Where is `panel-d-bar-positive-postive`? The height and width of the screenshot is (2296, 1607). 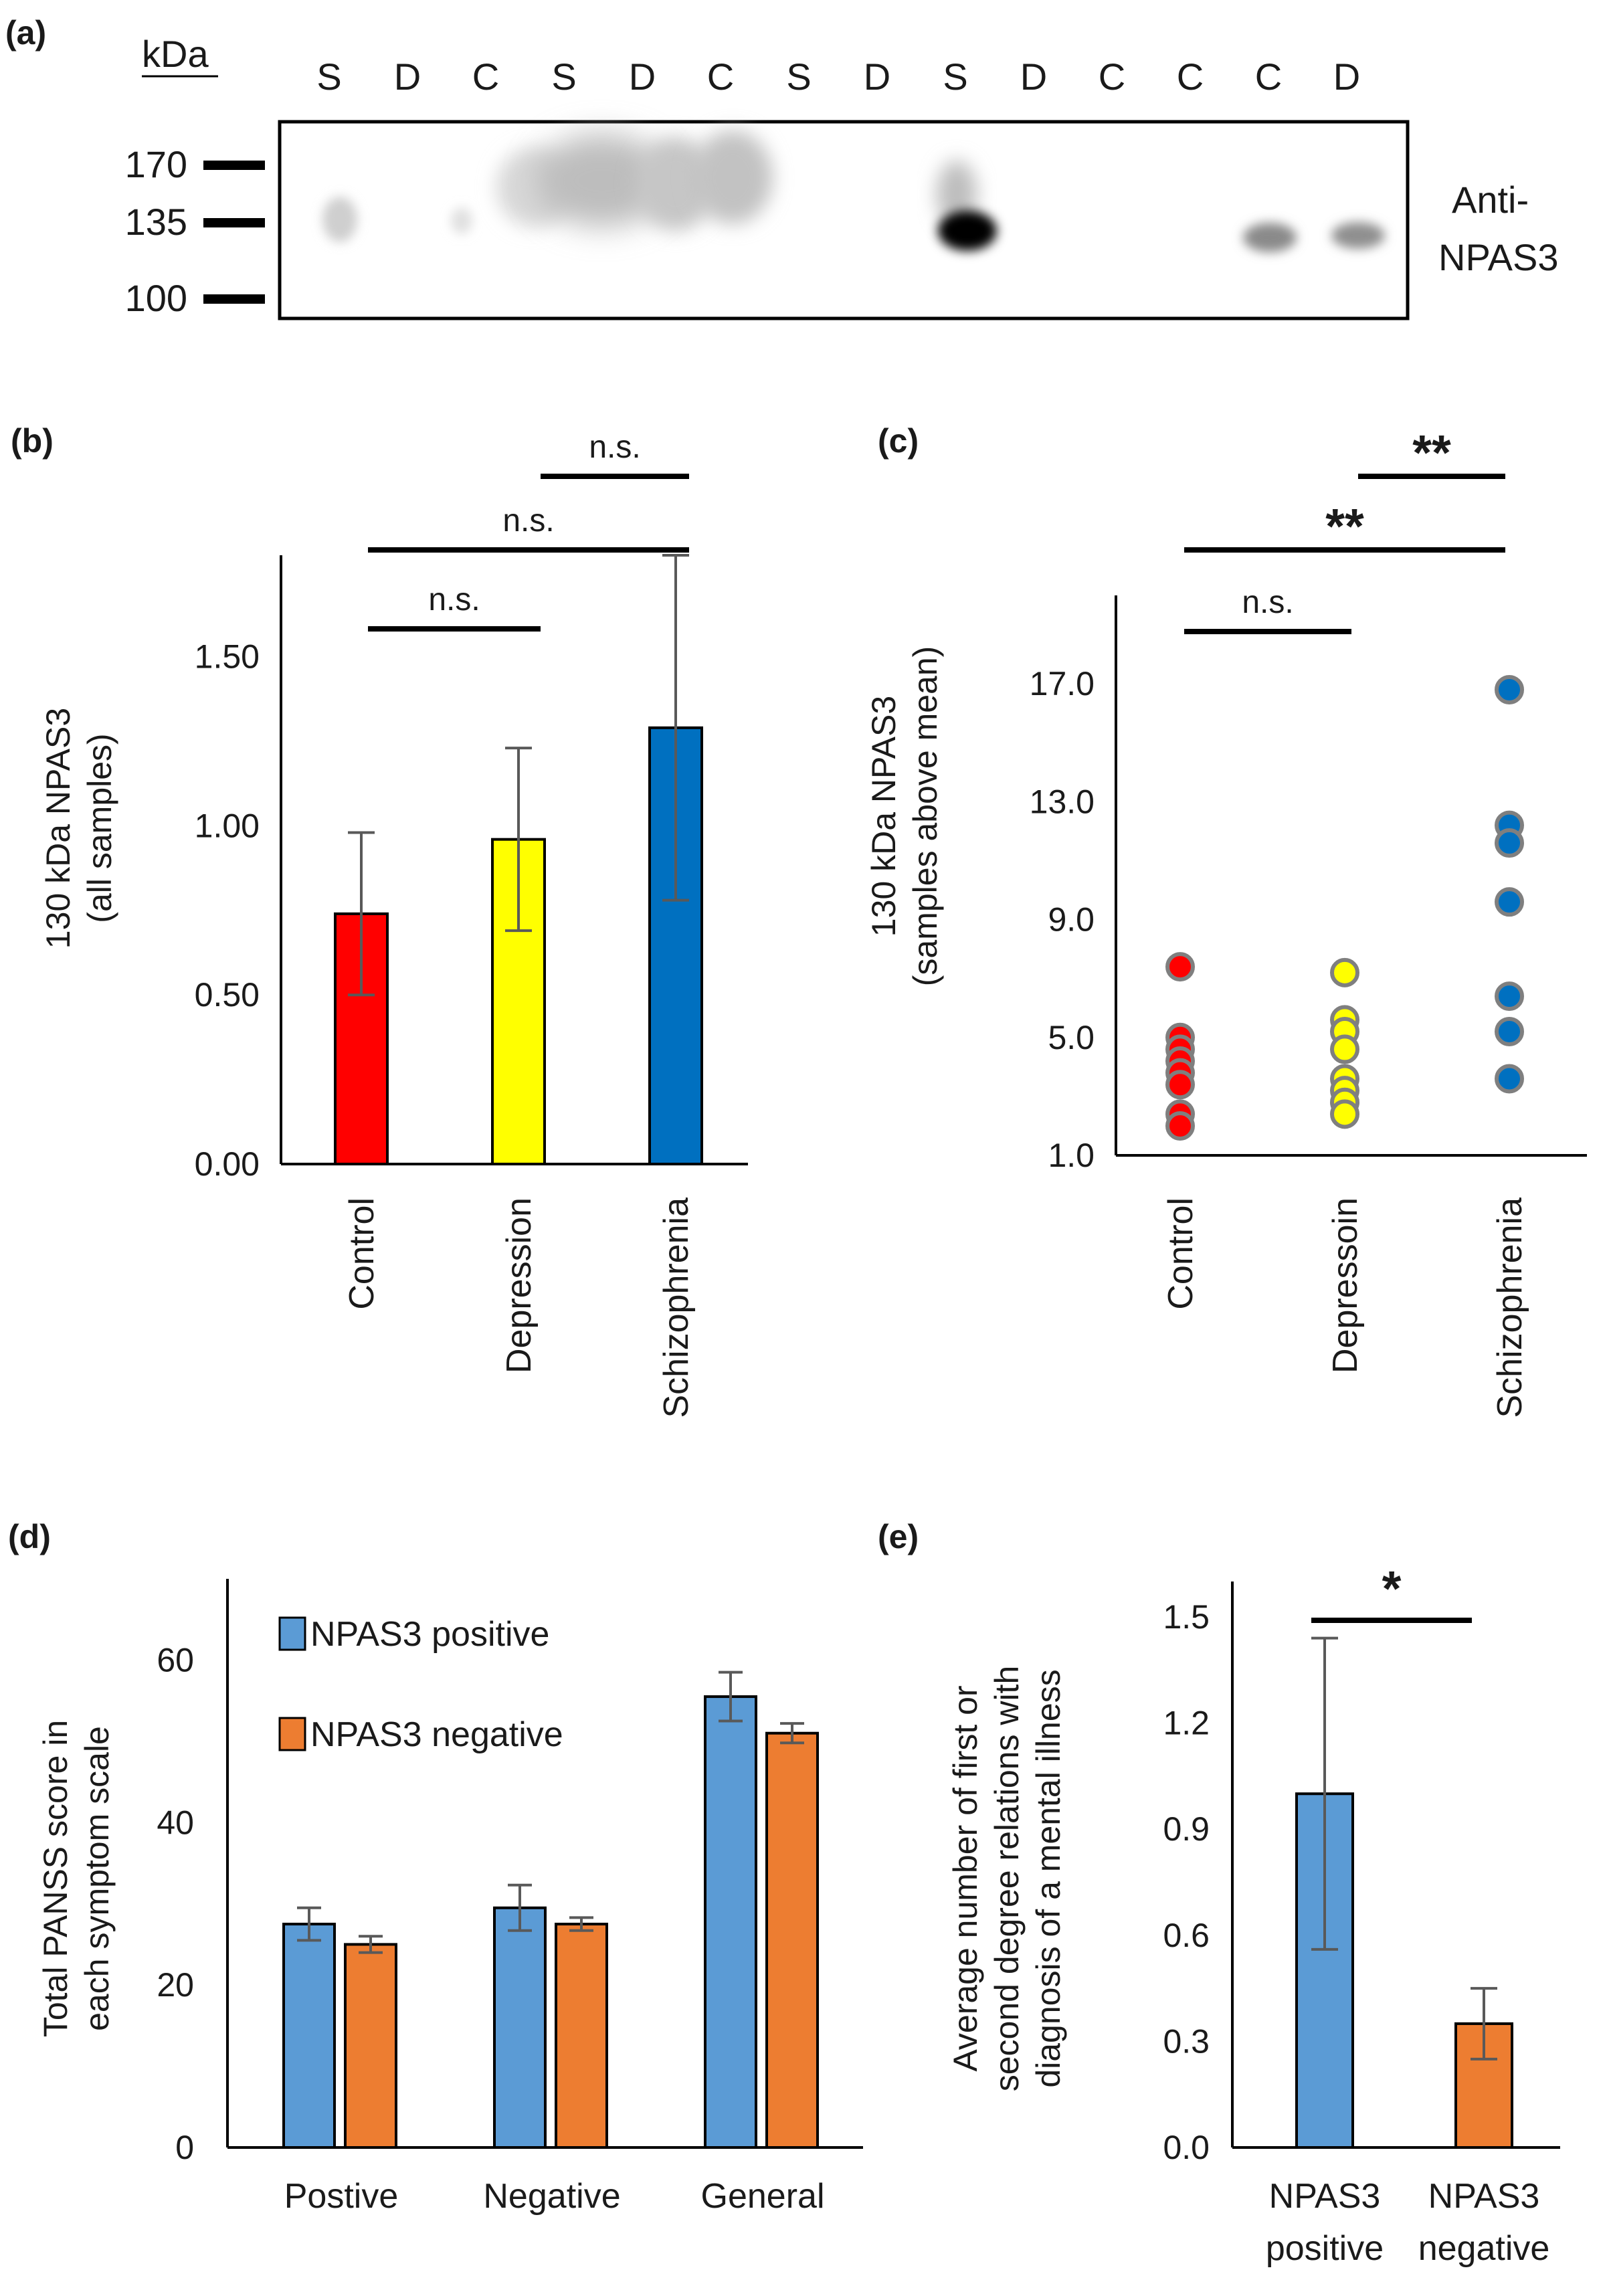
panel-d-bar-positive-postive is located at coordinates (309, 2036).